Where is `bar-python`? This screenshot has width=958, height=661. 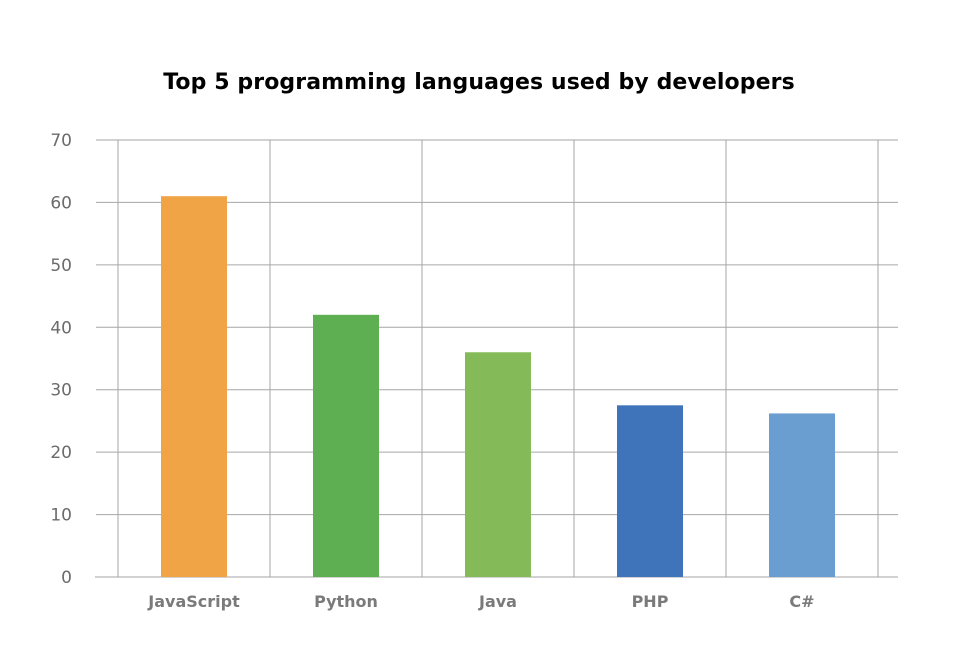 bar-python is located at coordinates (346, 445).